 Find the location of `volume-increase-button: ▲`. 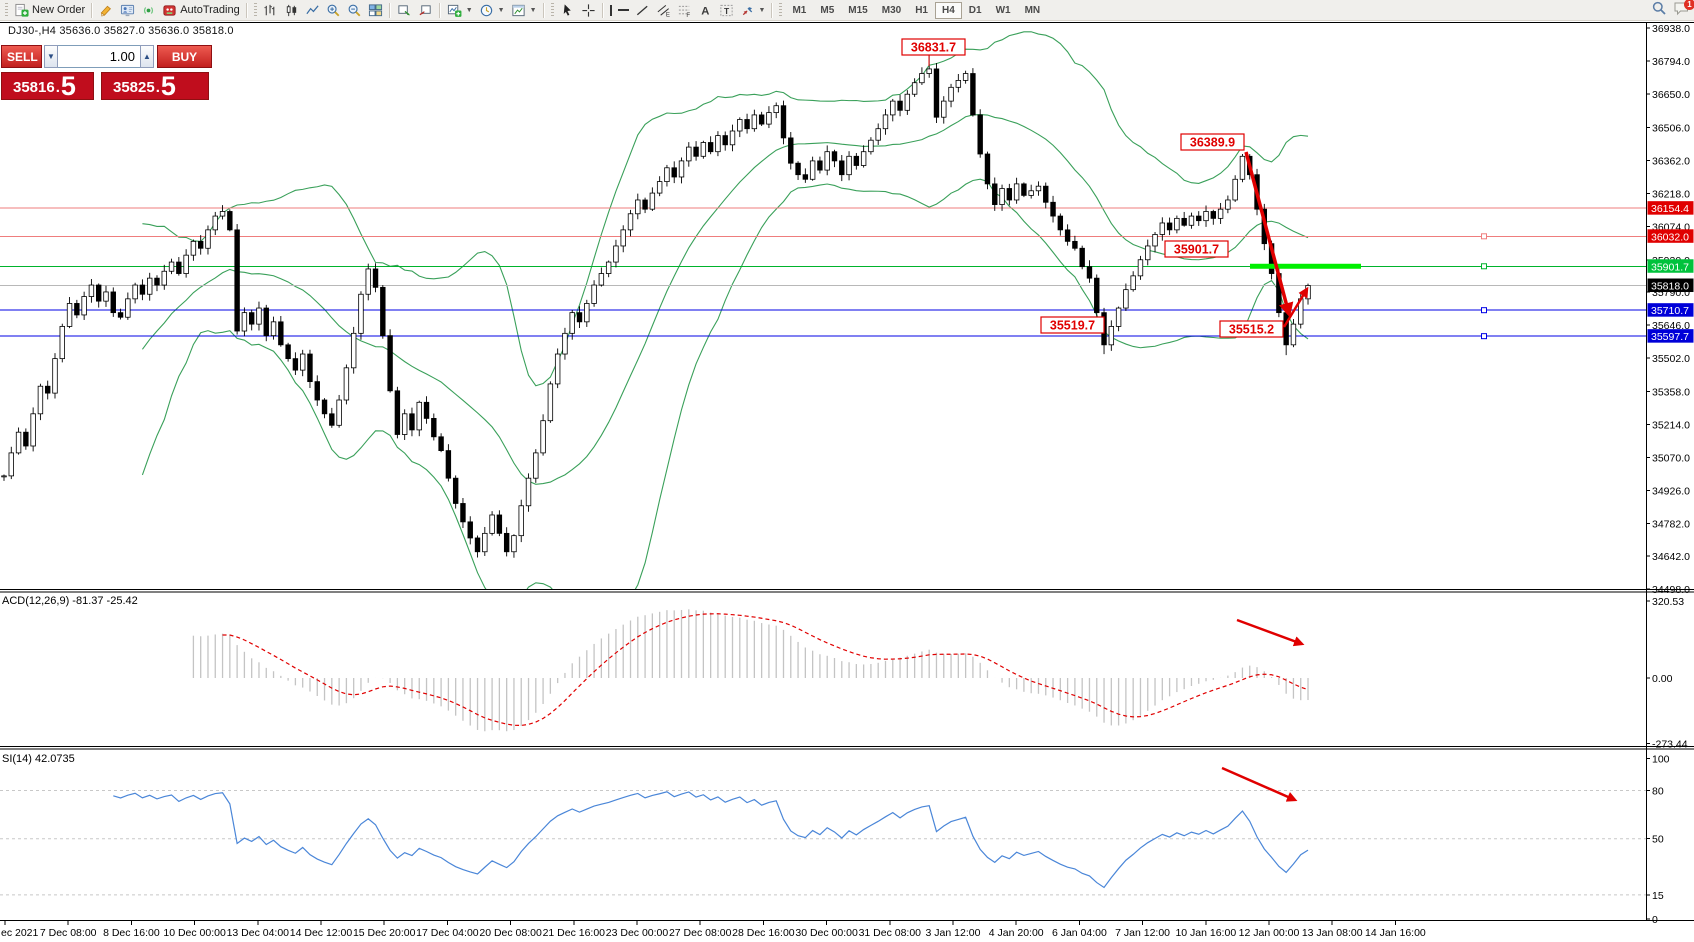

volume-increase-button: ▲ is located at coordinates (147, 56).